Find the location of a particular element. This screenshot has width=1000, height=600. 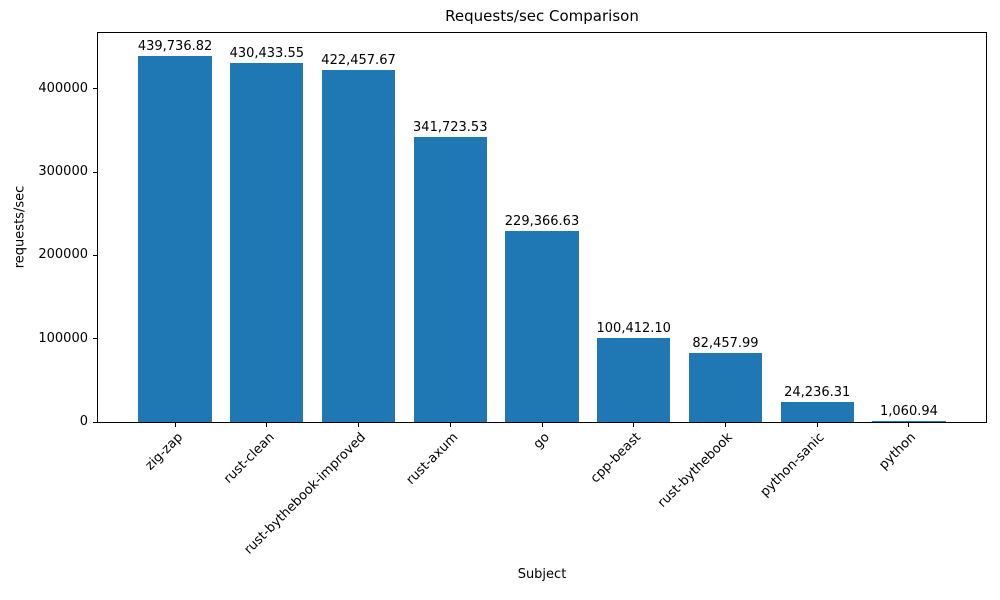

x-tick-label: python is located at coordinates (898, 451).